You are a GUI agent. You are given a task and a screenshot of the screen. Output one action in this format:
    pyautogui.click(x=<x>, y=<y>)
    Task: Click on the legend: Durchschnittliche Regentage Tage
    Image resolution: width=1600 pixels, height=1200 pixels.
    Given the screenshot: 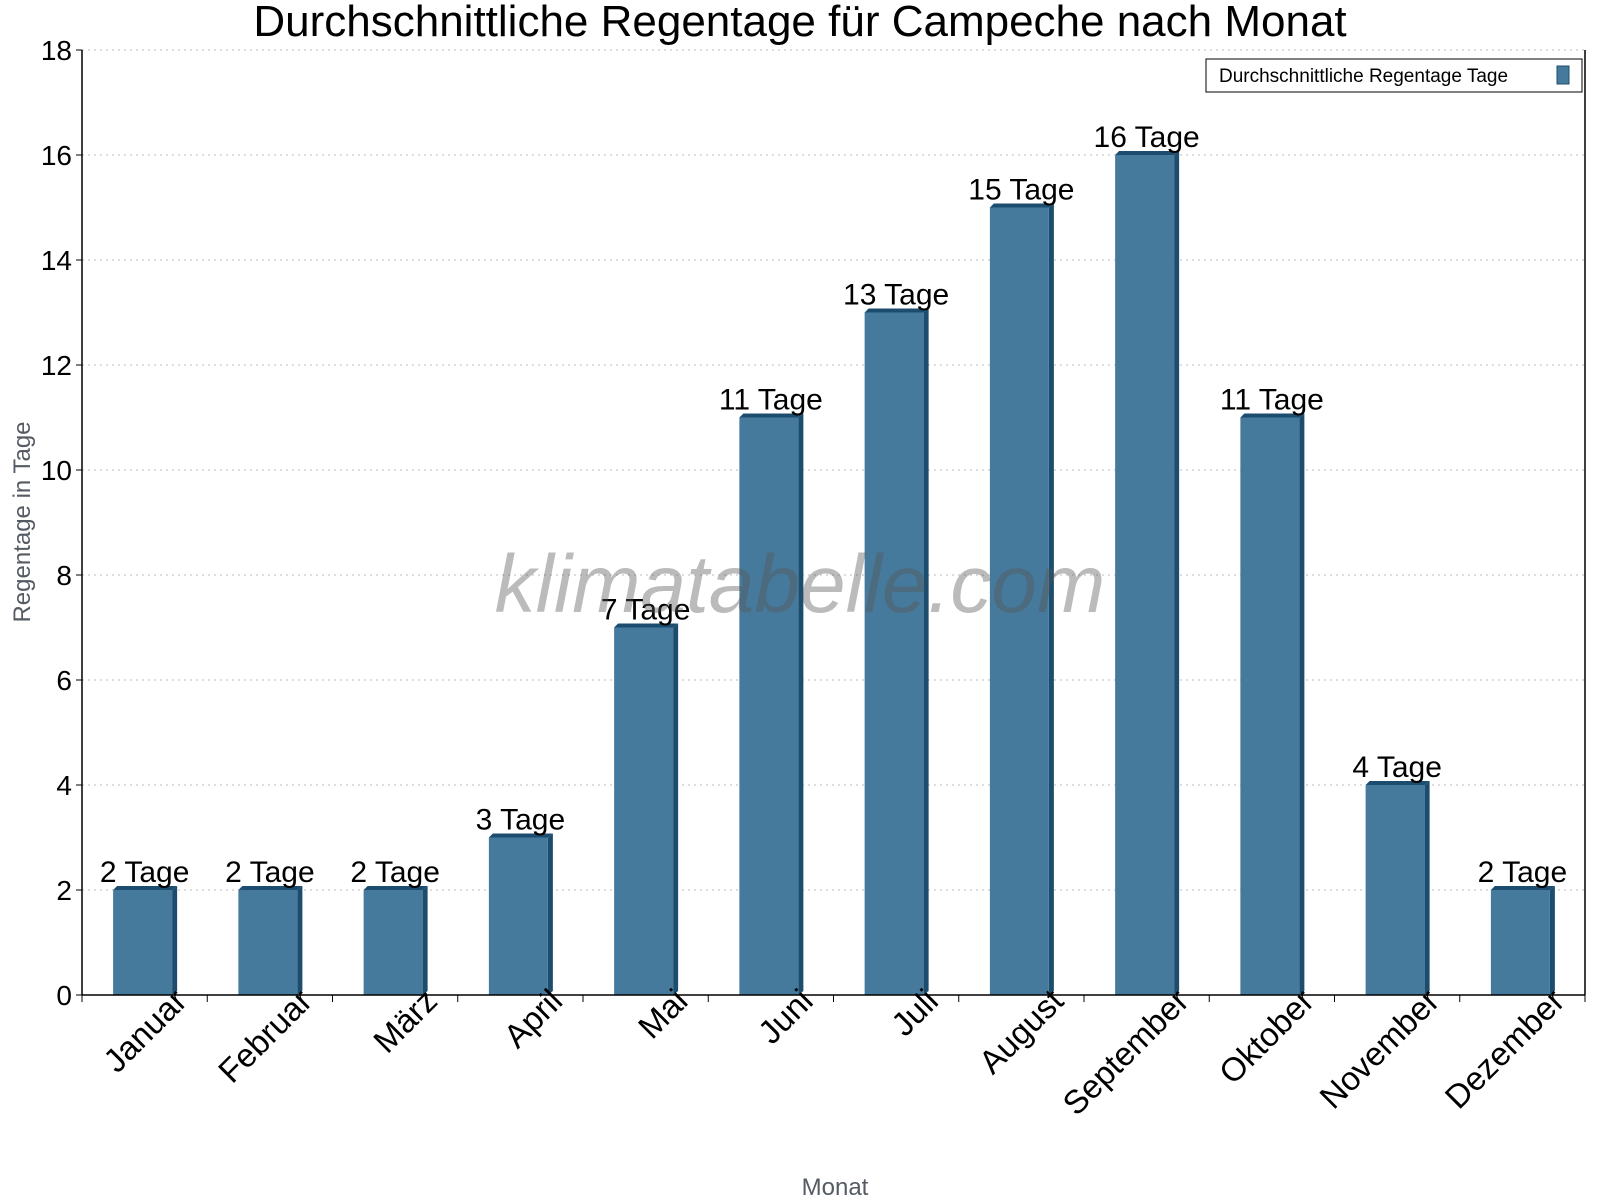 What is the action you would take?
    pyautogui.click(x=1394, y=75)
    